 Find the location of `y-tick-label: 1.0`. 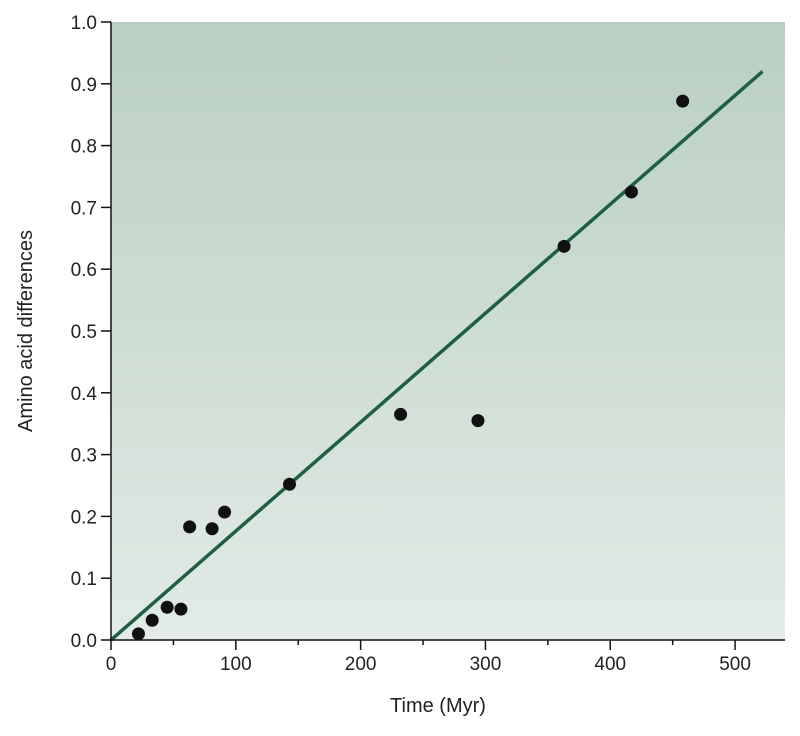

y-tick-label: 1.0 is located at coordinates (84, 23).